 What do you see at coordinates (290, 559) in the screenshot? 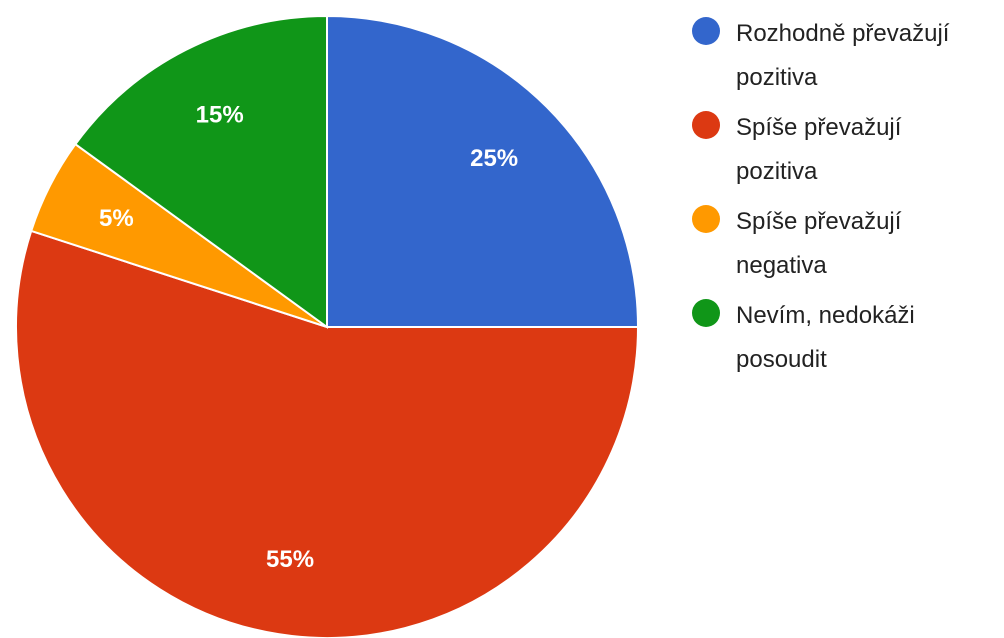
I see `slice-label: 55%` at bounding box center [290, 559].